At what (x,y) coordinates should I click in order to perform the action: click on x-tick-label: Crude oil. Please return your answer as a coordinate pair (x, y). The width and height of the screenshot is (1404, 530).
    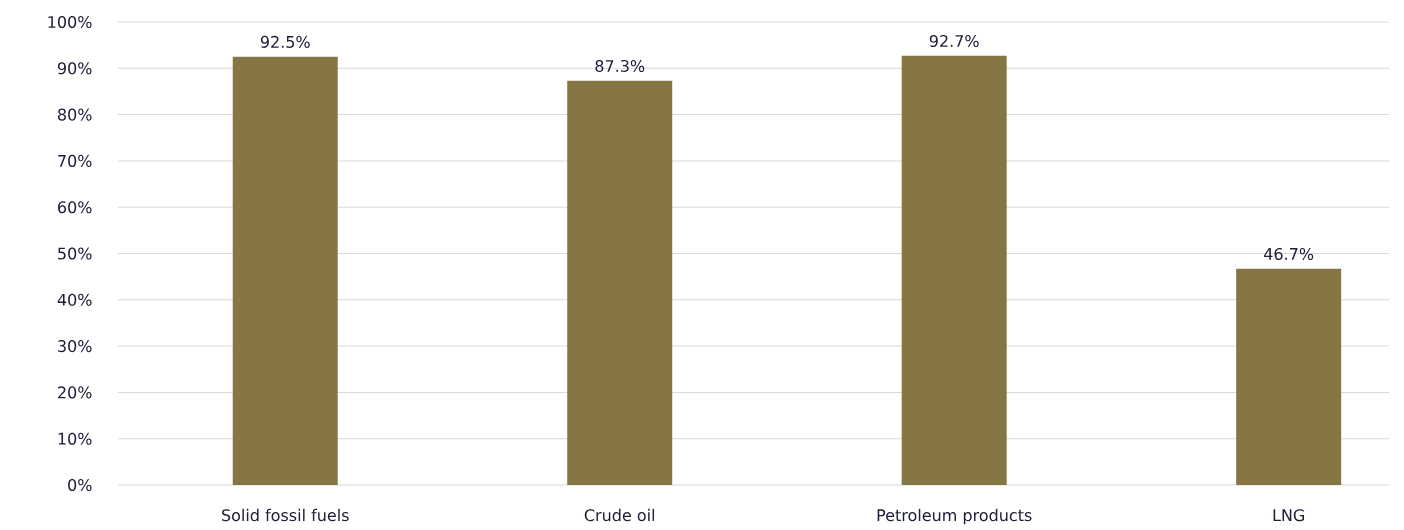
    Looking at the image, I should click on (619, 515).